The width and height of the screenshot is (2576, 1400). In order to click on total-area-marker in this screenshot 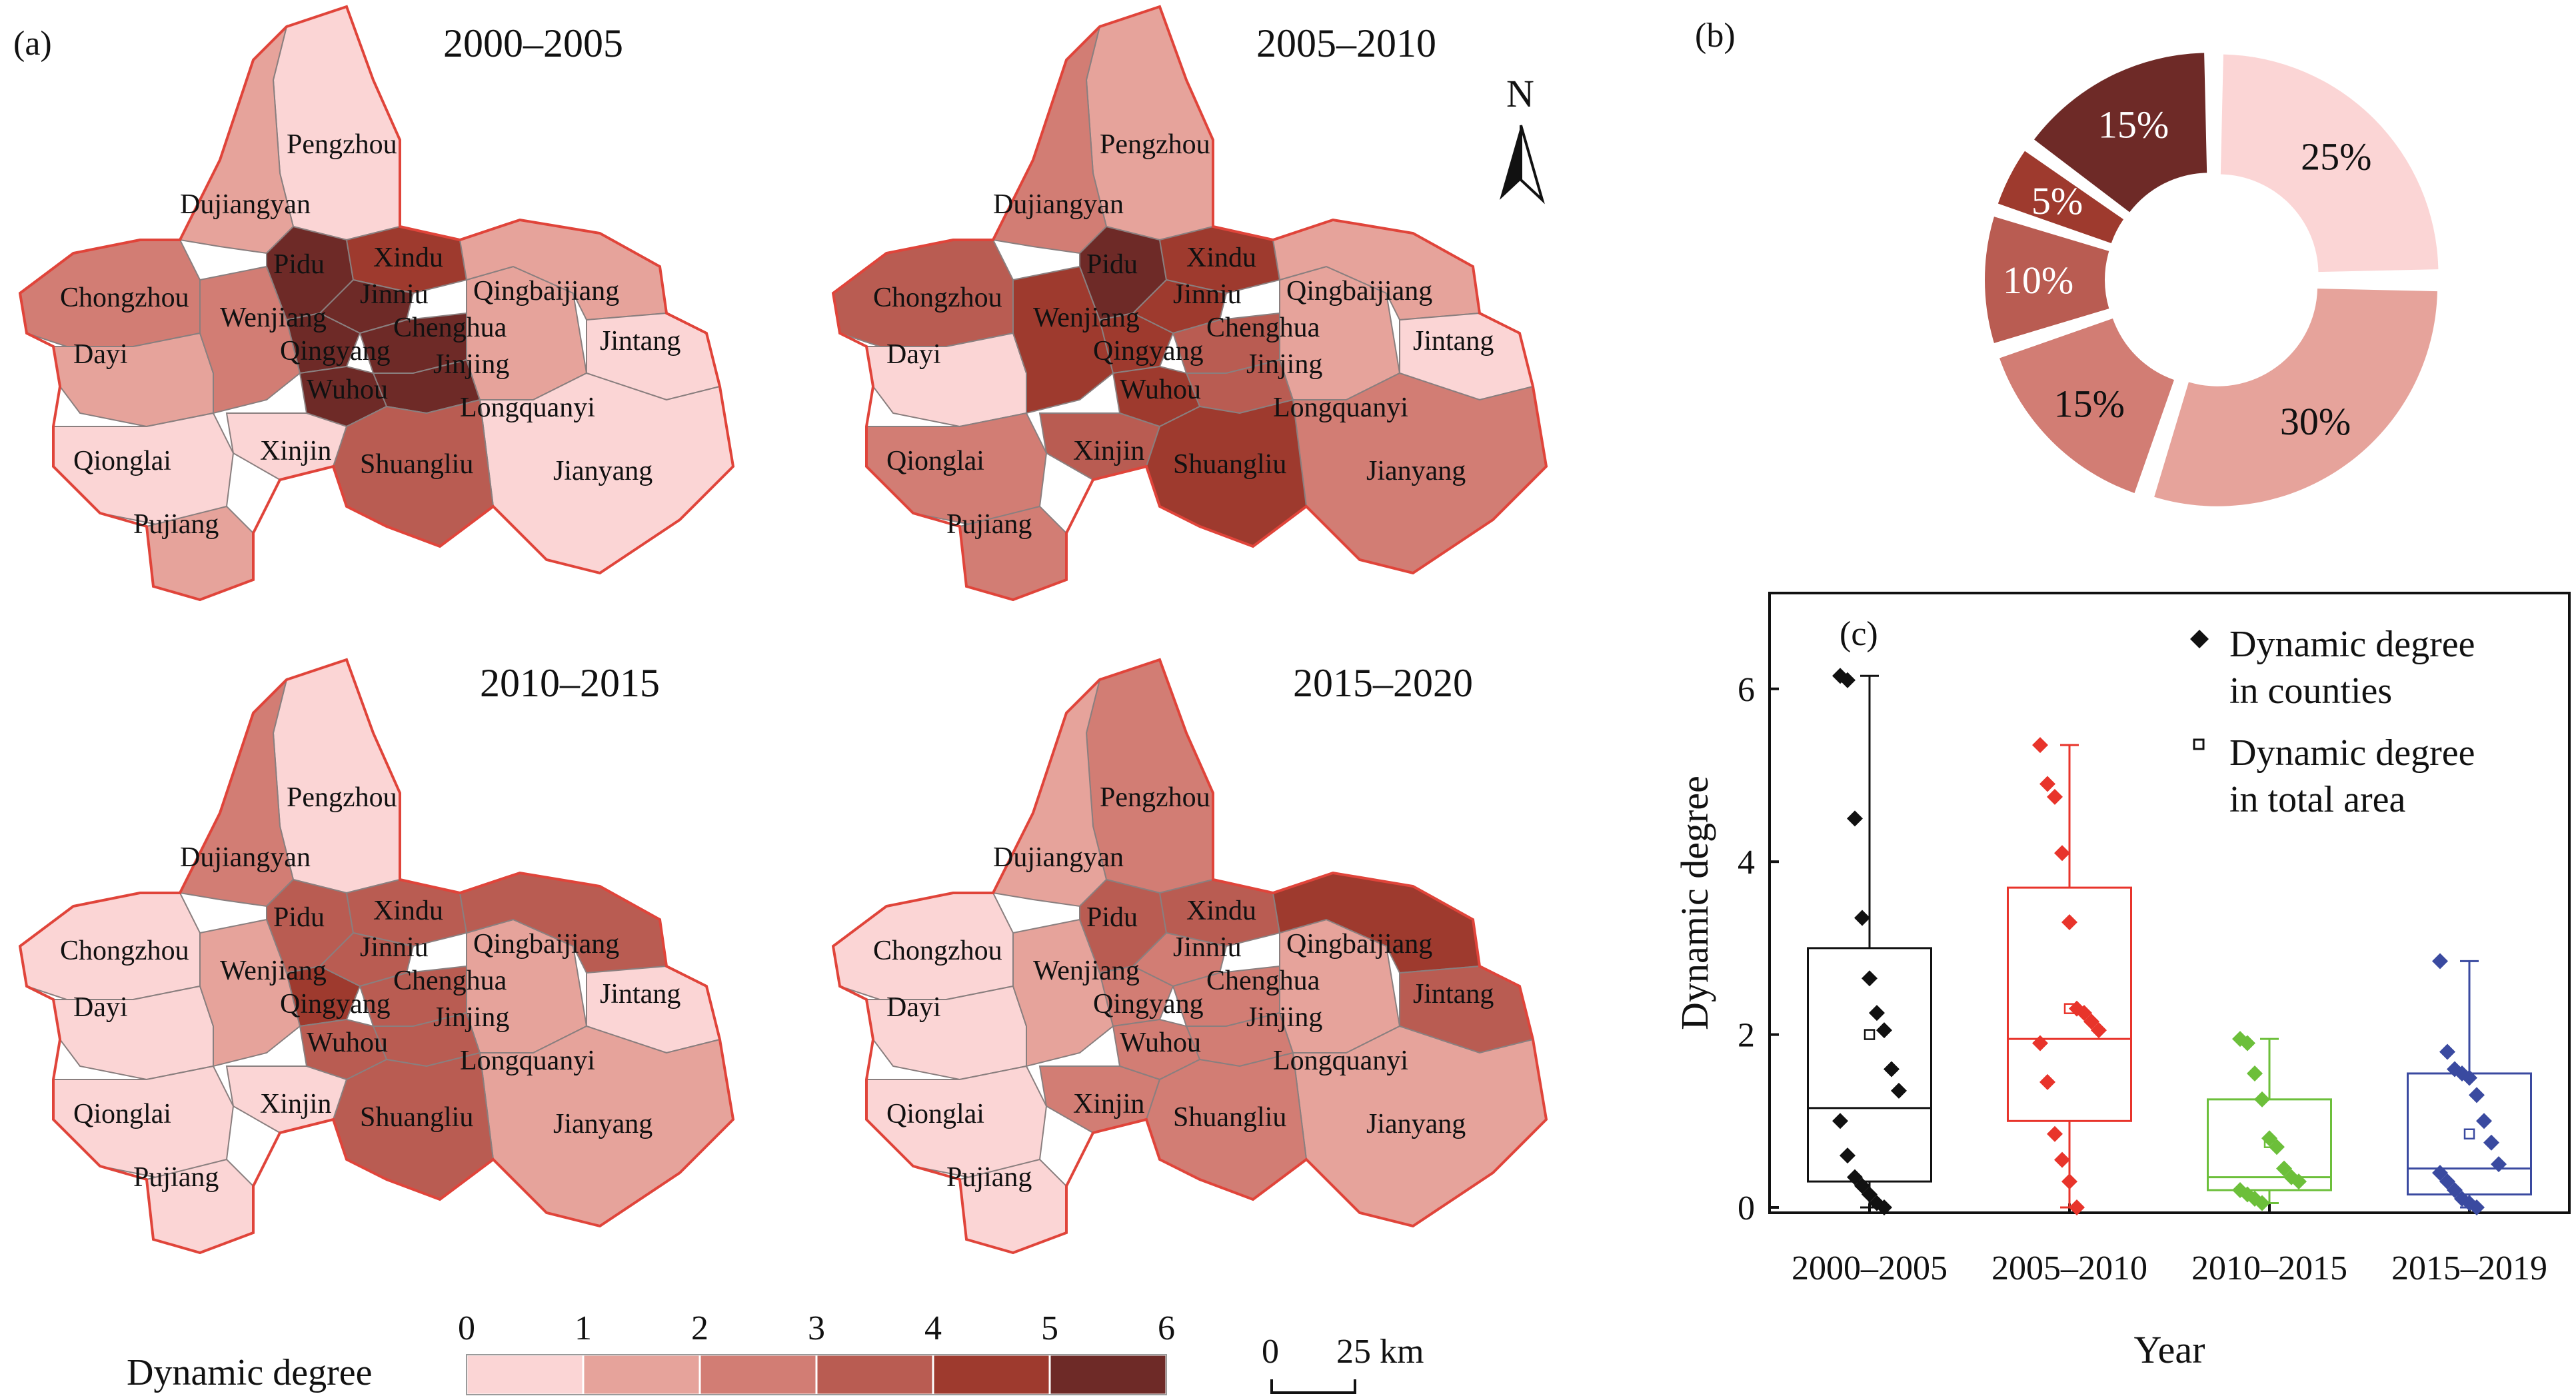, I will do `click(1870, 1034)`.